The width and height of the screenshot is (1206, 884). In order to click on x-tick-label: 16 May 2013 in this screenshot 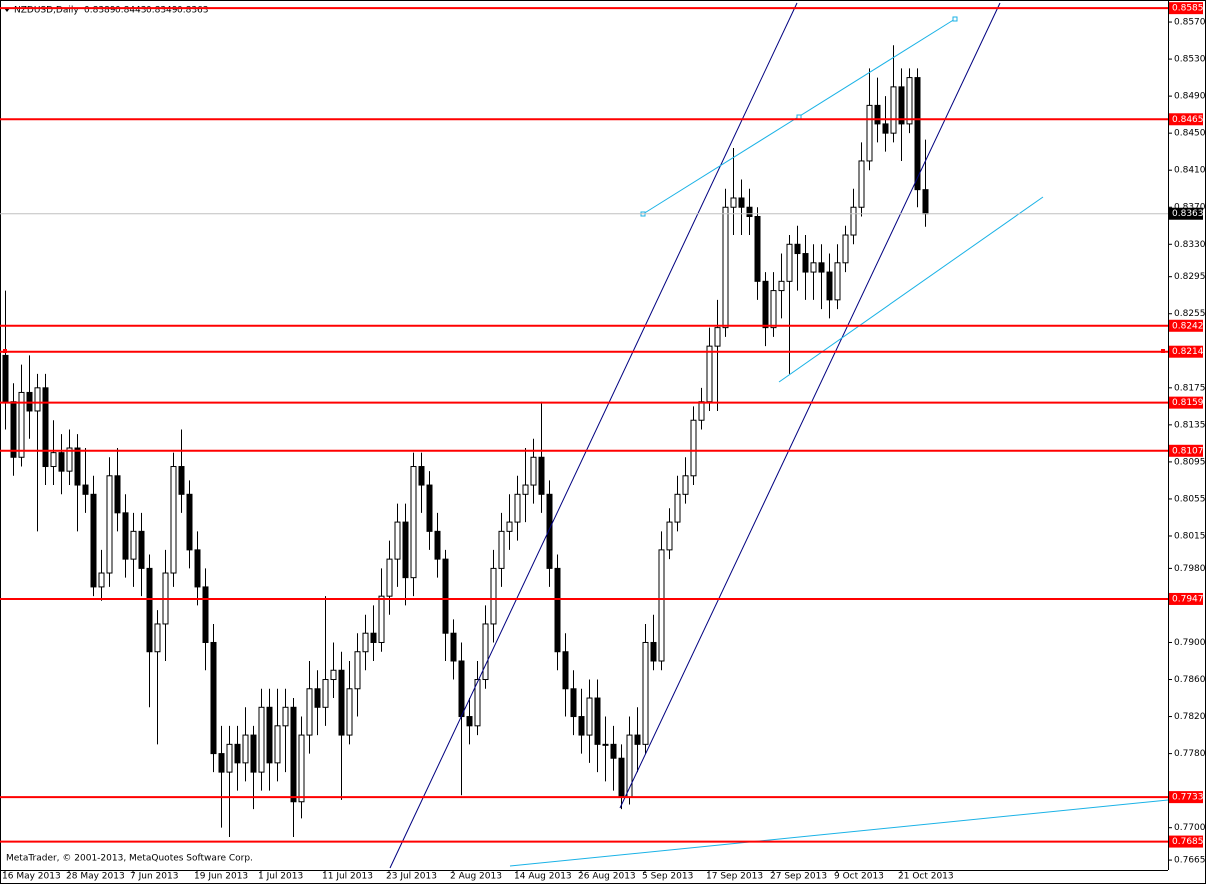, I will do `click(31, 877)`.